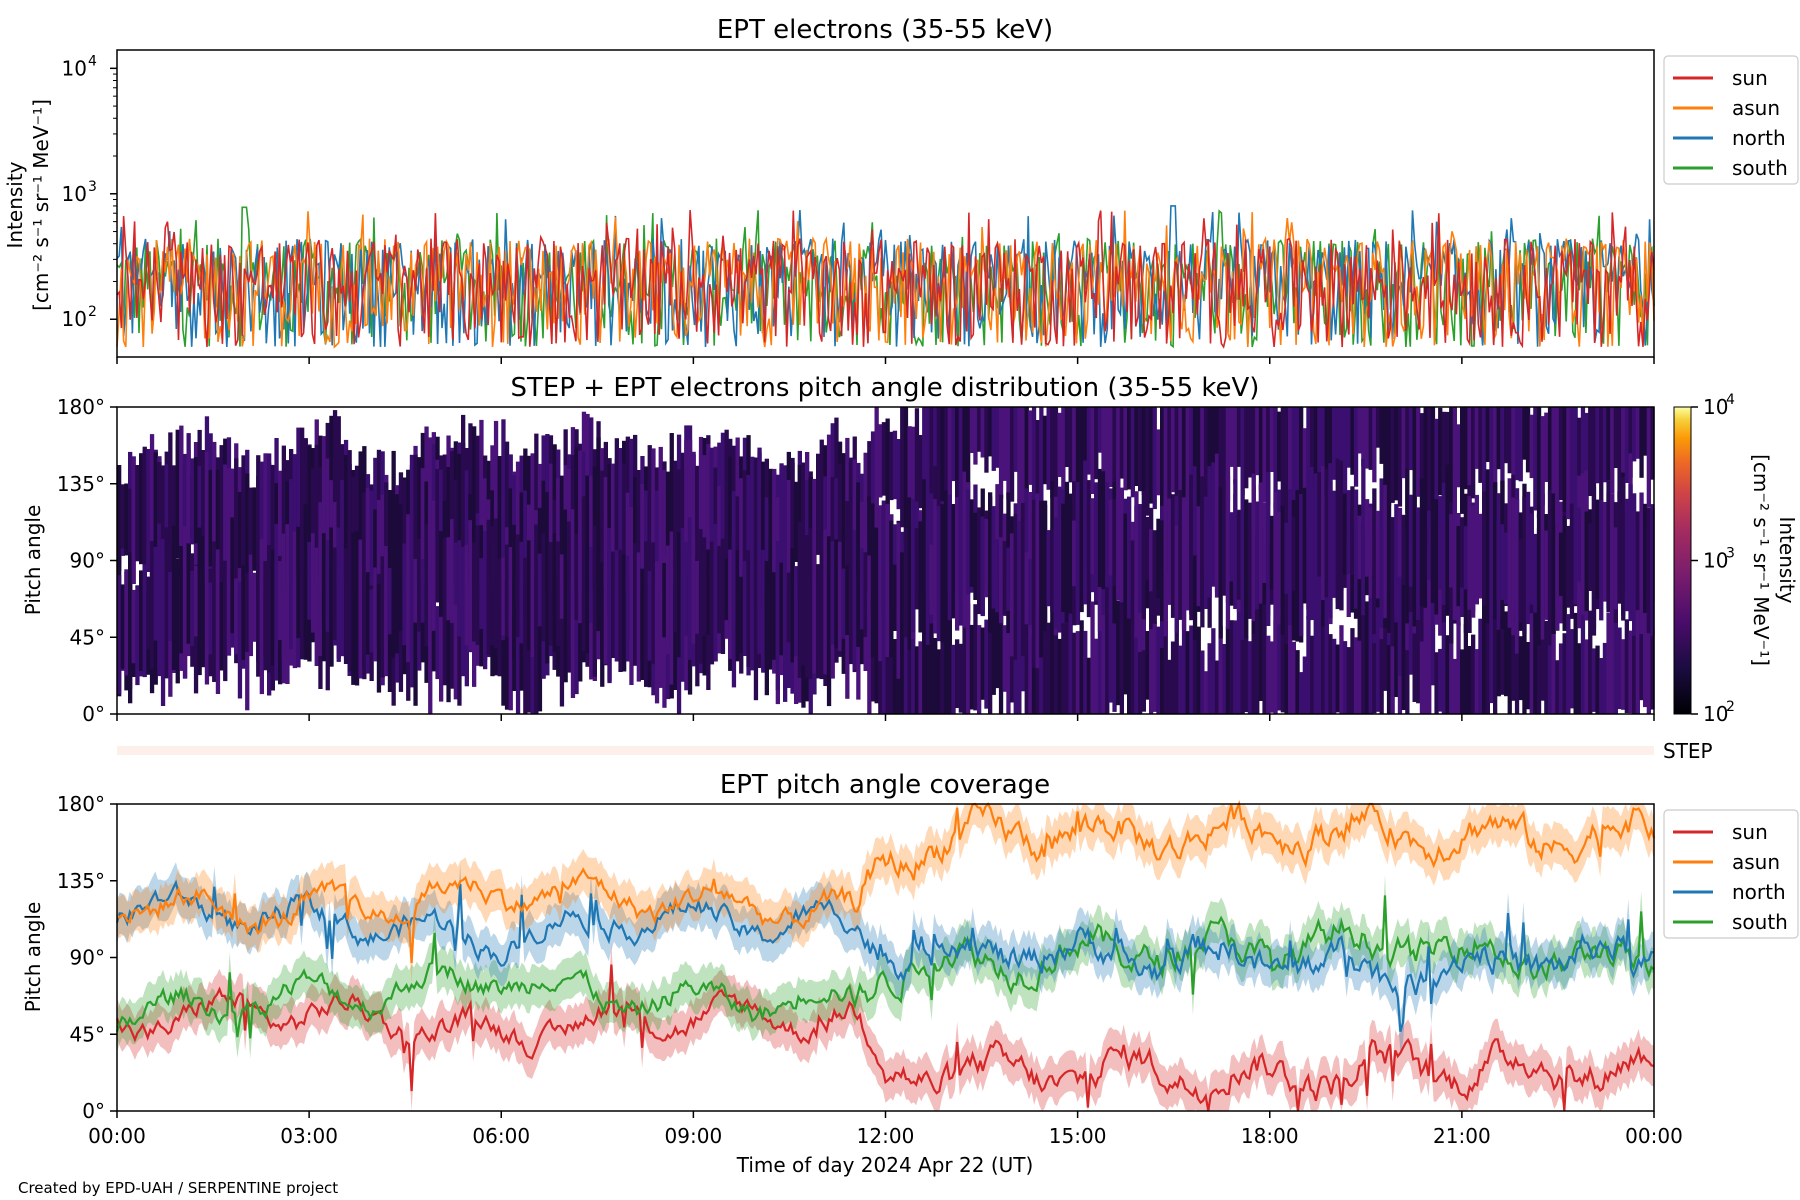 The width and height of the screenshot is (1800, 1200). I want to click on coverage-line-south, so click(885, 967).